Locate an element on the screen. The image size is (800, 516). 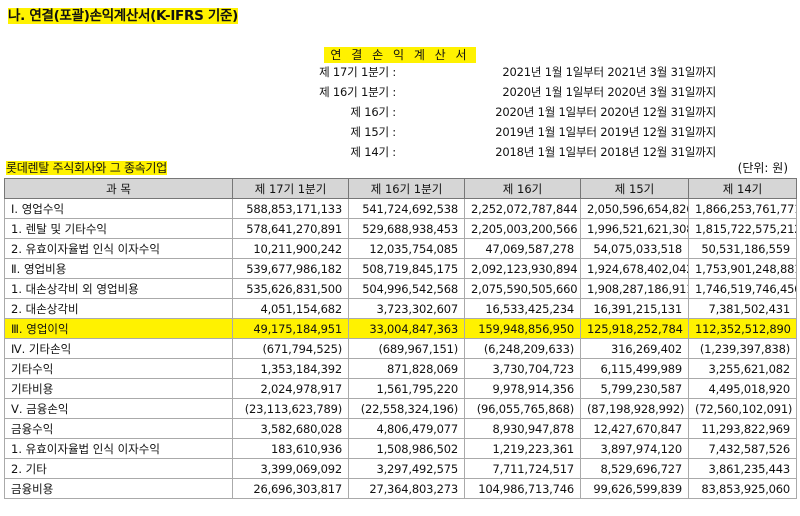
period-range: 2020년 1월 1일부터 2020년 3월 31일까지 is located at coordinates (609, 92).